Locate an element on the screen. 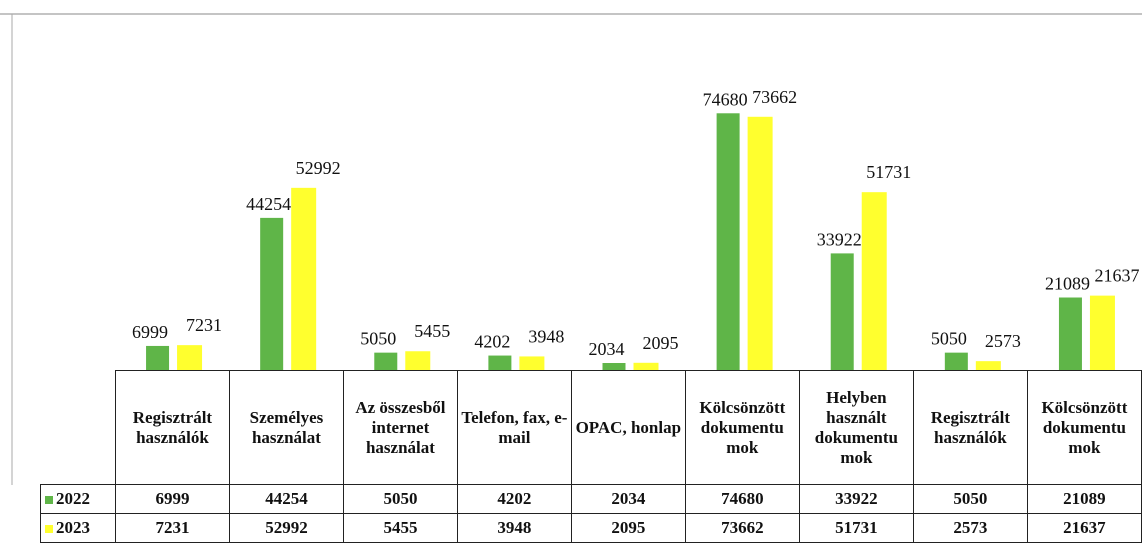  legend-label: 2023 is located at coordinates (73, 527).